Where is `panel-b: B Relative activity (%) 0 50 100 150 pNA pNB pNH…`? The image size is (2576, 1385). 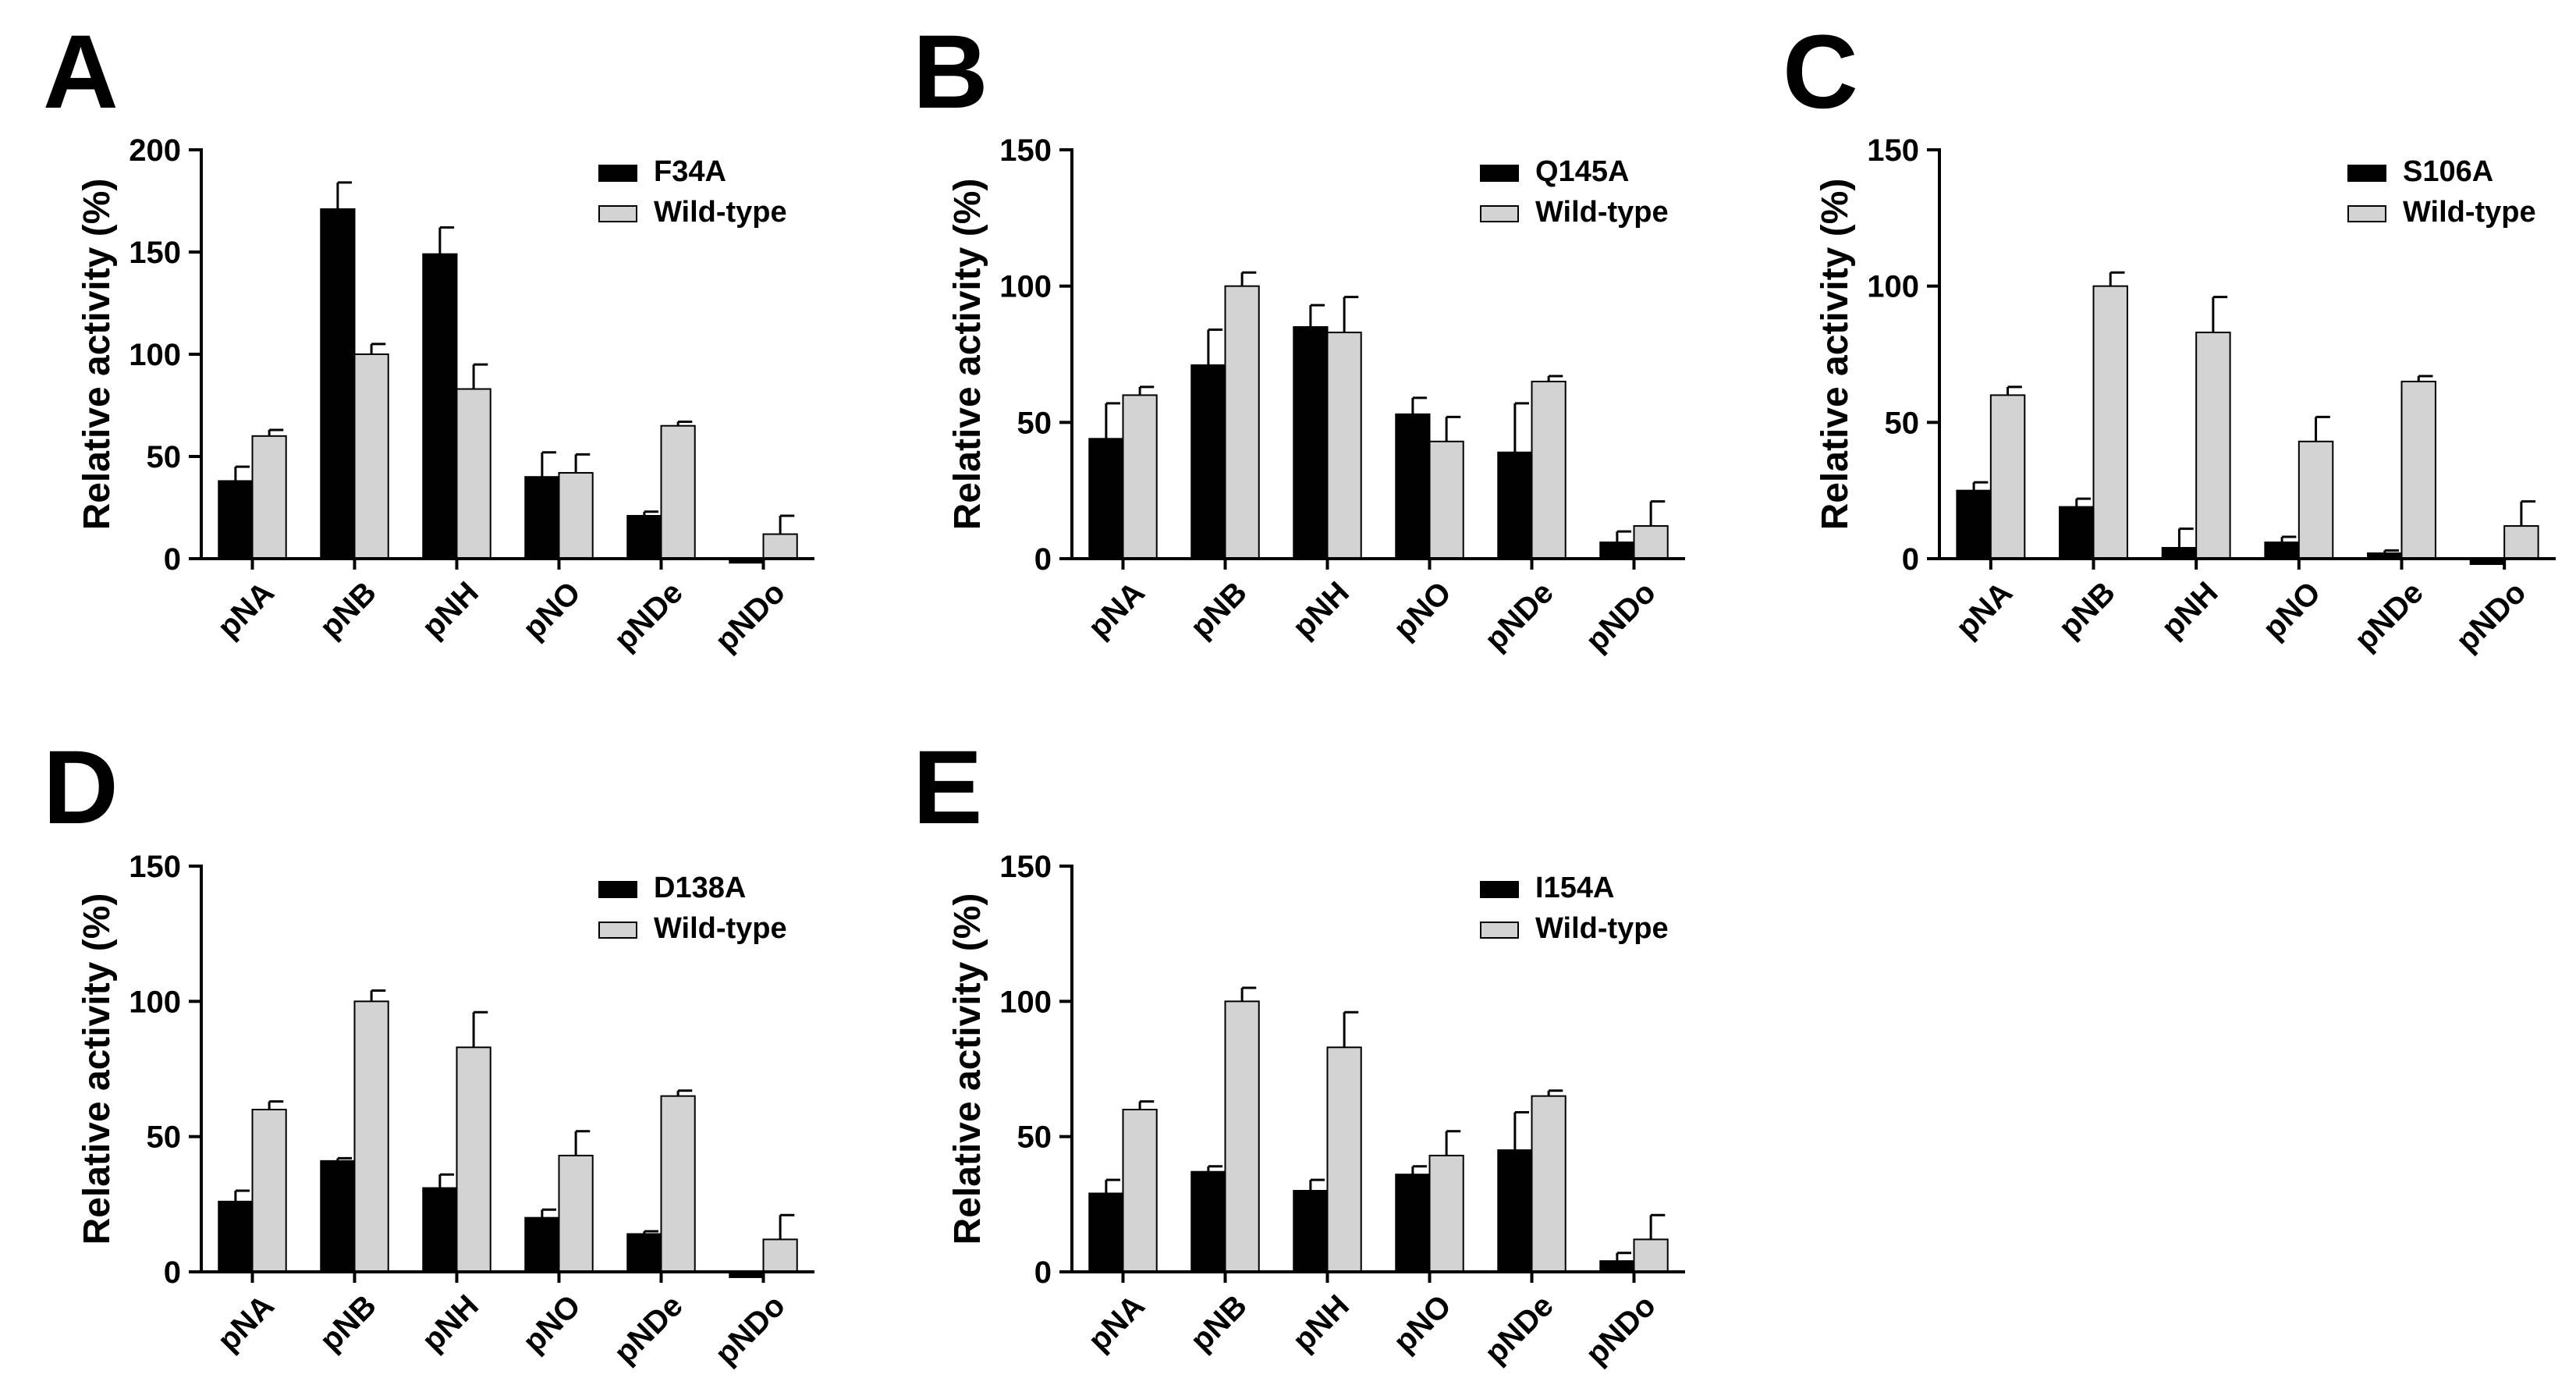 panel-b: B Relative activity (%) 0 50 100 150 pNA pNB pNH… is located at coordinates (1299, 336).